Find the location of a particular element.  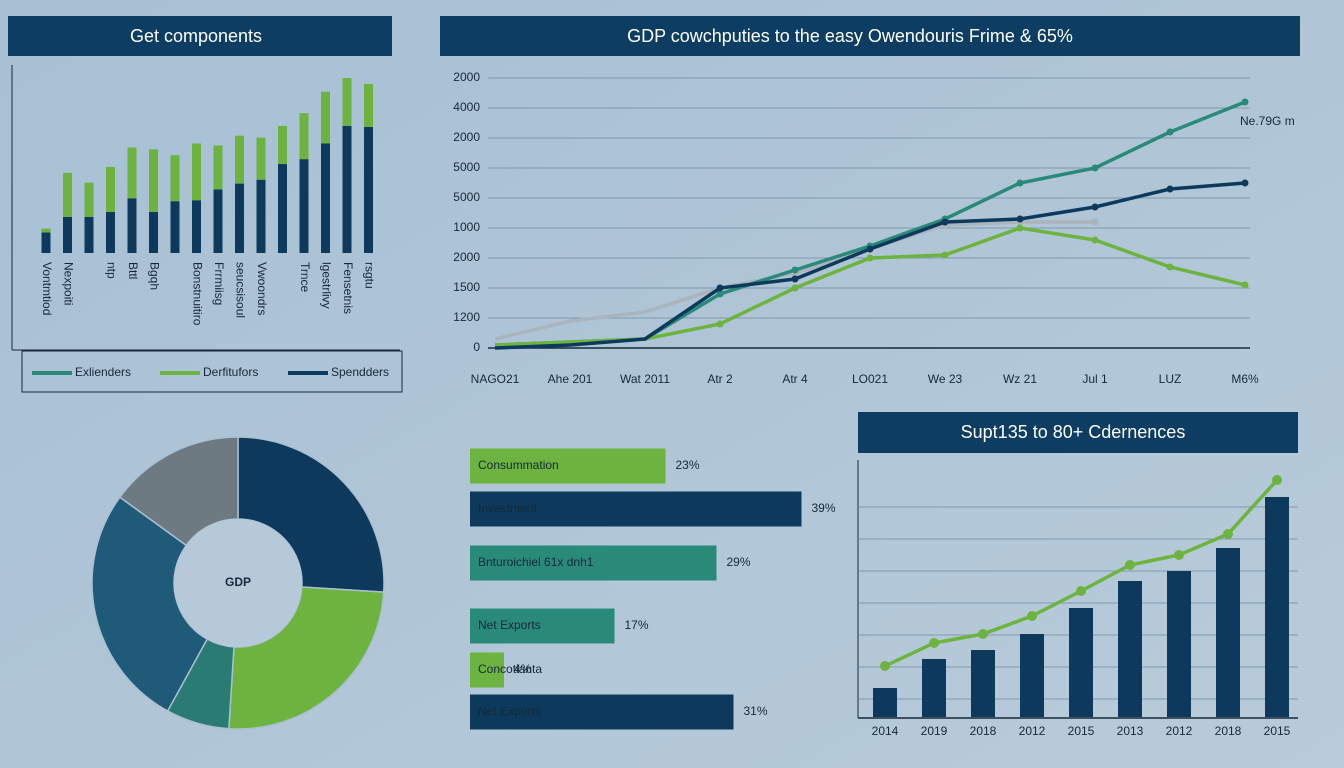

x-tick-label: 2012 is located at coordinates (1032, 731).